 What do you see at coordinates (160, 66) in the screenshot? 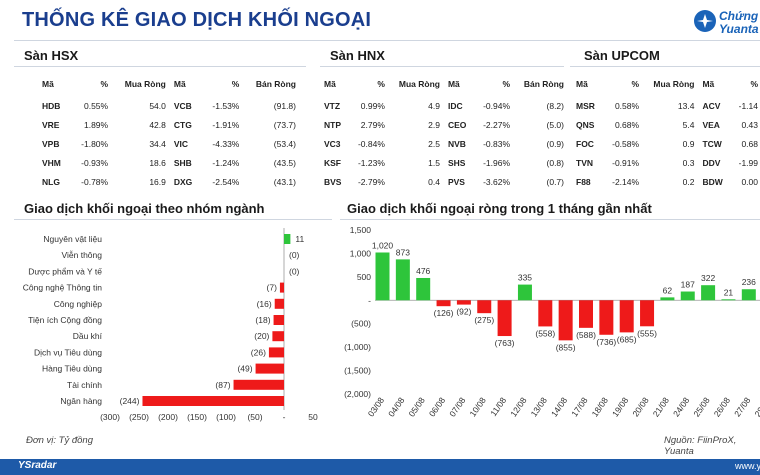
I see `hsx-divider` at bounding box center [160, 66].